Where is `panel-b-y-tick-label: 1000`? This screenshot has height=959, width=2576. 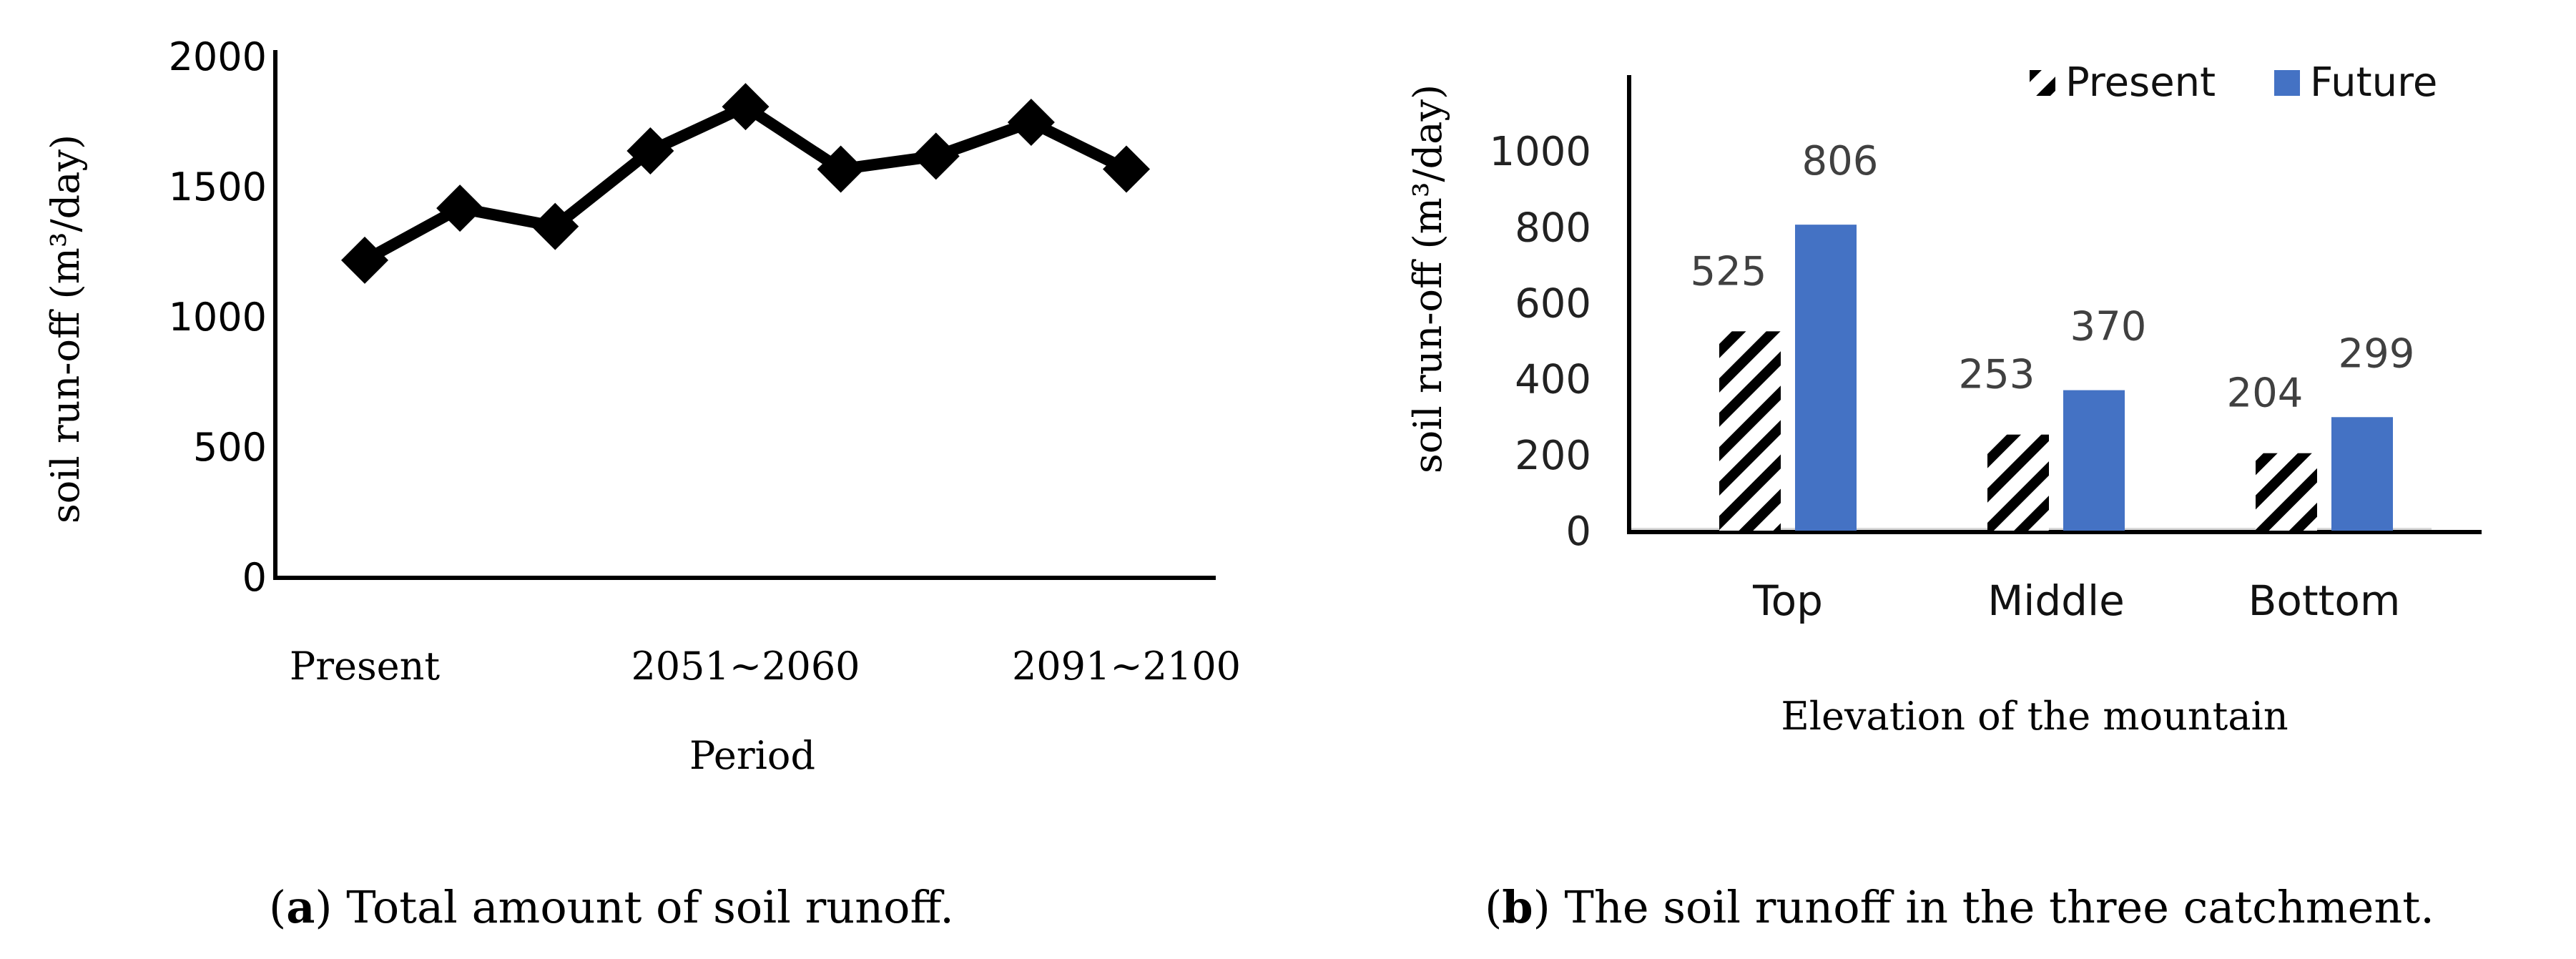 panel-b-y-tick-label: 1000 is located at coordinates (1540, 152).